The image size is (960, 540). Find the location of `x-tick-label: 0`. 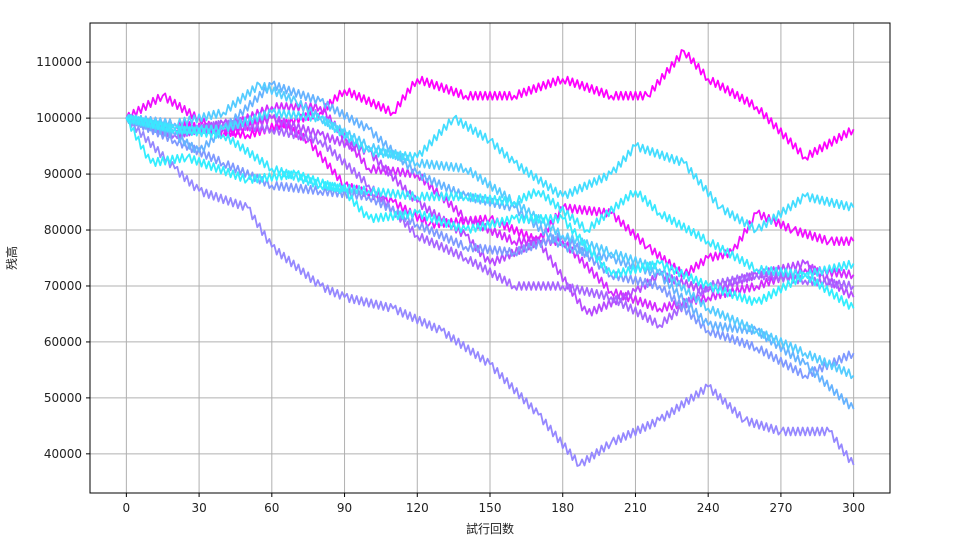

x-tick-label: 0 is located at coordinates (127, 508).